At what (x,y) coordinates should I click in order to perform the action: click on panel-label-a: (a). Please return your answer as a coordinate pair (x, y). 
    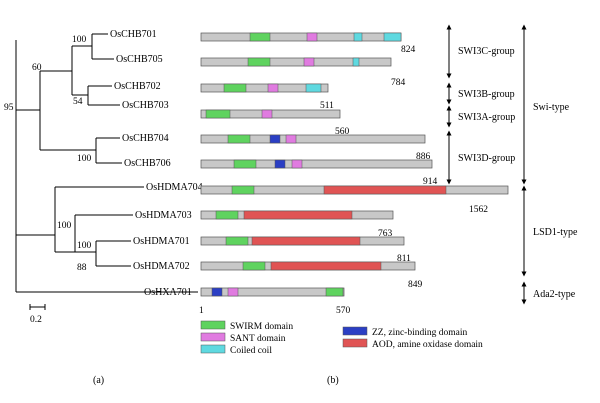
    Looking at the image, I should click on (98, 380).